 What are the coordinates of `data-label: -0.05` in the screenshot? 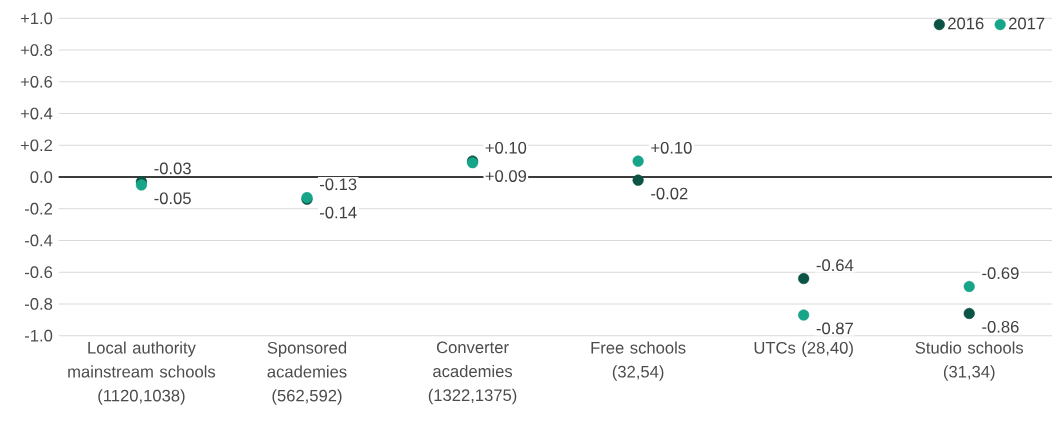 It's located at (172, 198).